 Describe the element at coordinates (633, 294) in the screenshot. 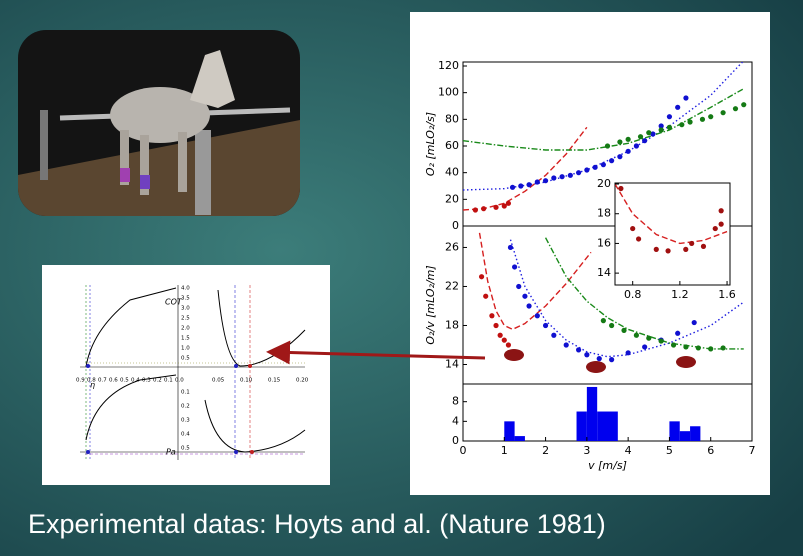

I see `x-tick-label: 0.8` at that location.